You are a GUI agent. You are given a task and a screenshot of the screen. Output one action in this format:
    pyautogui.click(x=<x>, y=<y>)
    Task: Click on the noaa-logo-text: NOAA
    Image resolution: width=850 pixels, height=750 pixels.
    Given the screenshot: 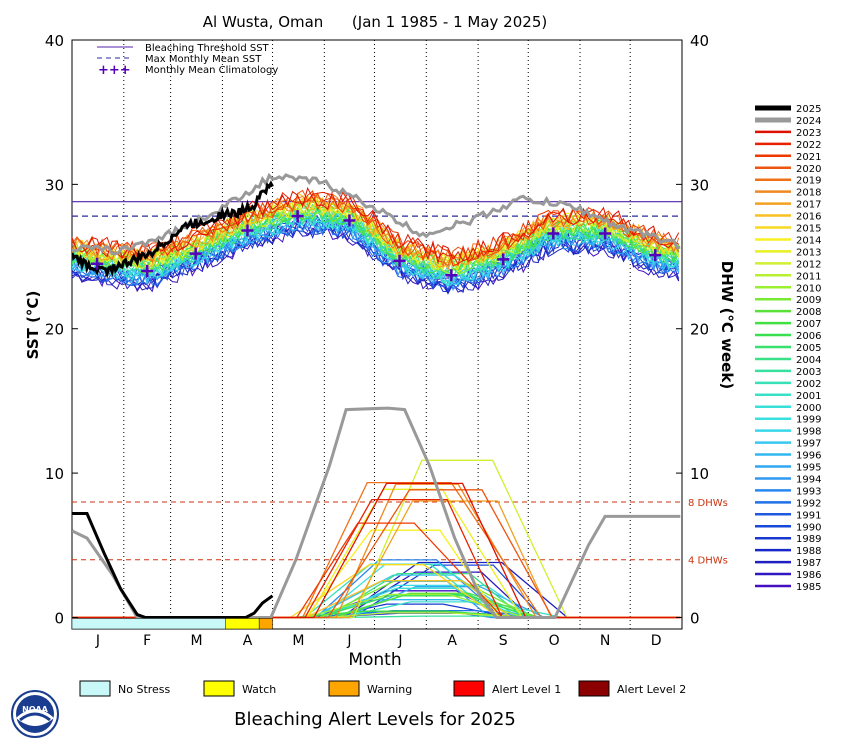 What is the action you would take?
    pyautogui.click(x=35, y=709)
    